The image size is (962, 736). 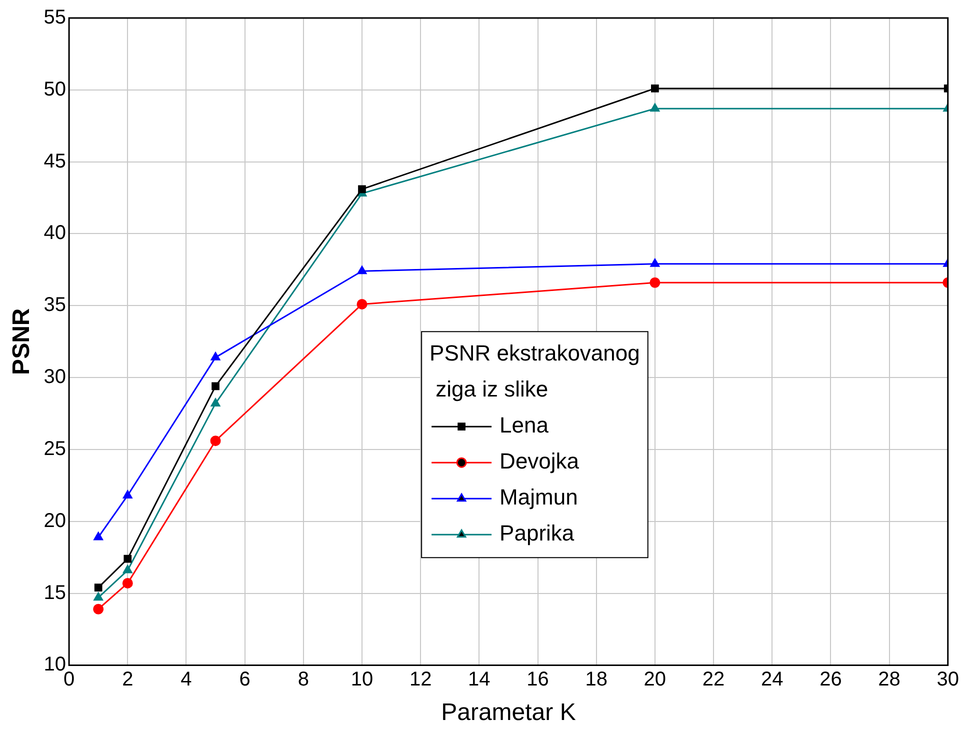 I want to click on y-tick-label: 15, so click(x=55, y=593).